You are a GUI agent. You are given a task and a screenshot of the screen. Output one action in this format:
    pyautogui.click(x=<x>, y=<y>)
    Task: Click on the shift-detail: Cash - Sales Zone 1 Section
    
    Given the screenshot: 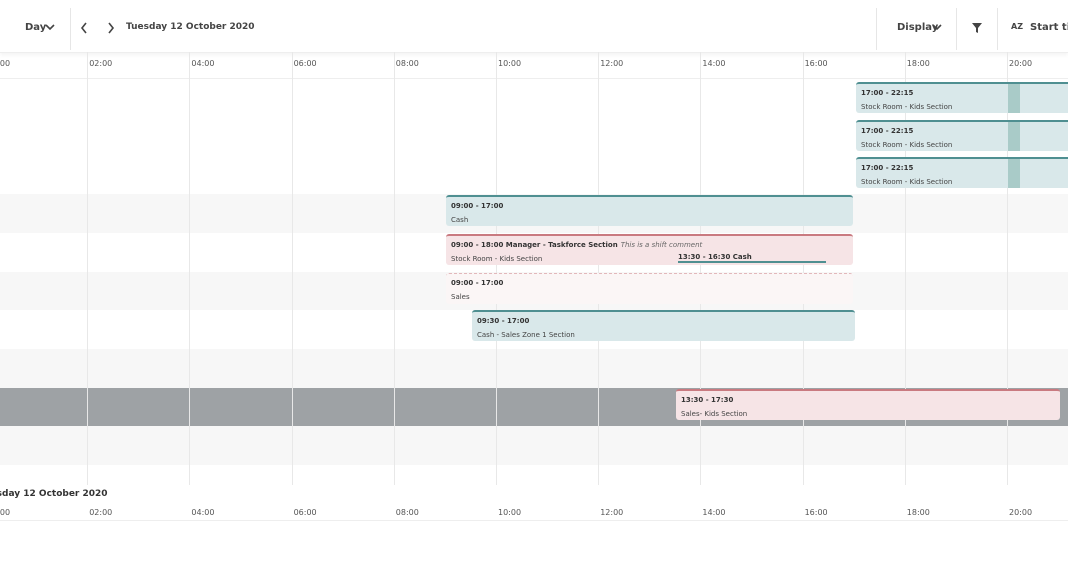 What is the action you would take?
    pyautogui.click(x=526, y=335)
    